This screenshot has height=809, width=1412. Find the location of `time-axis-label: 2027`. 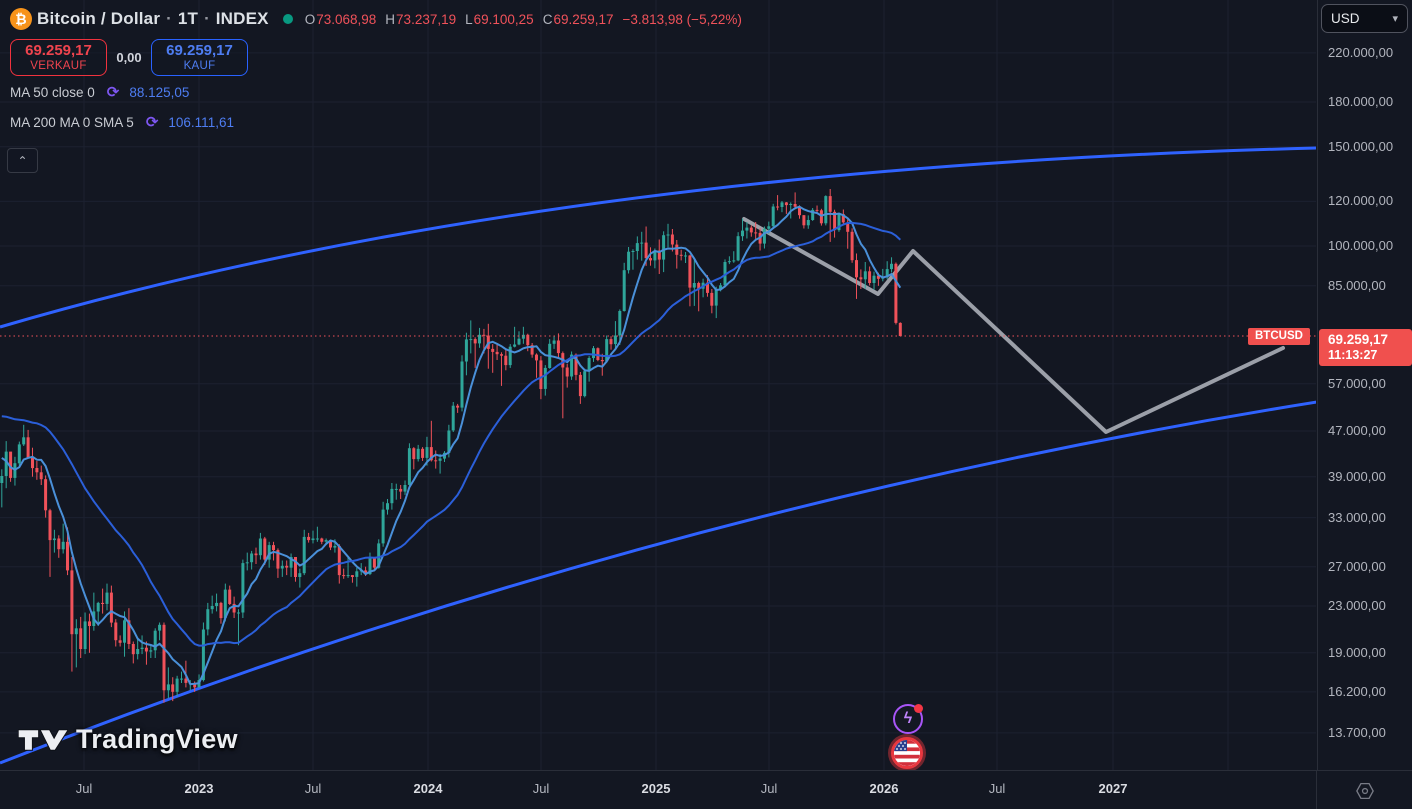

time-axis-label: 2027 is located at coordinates (1113, 788).